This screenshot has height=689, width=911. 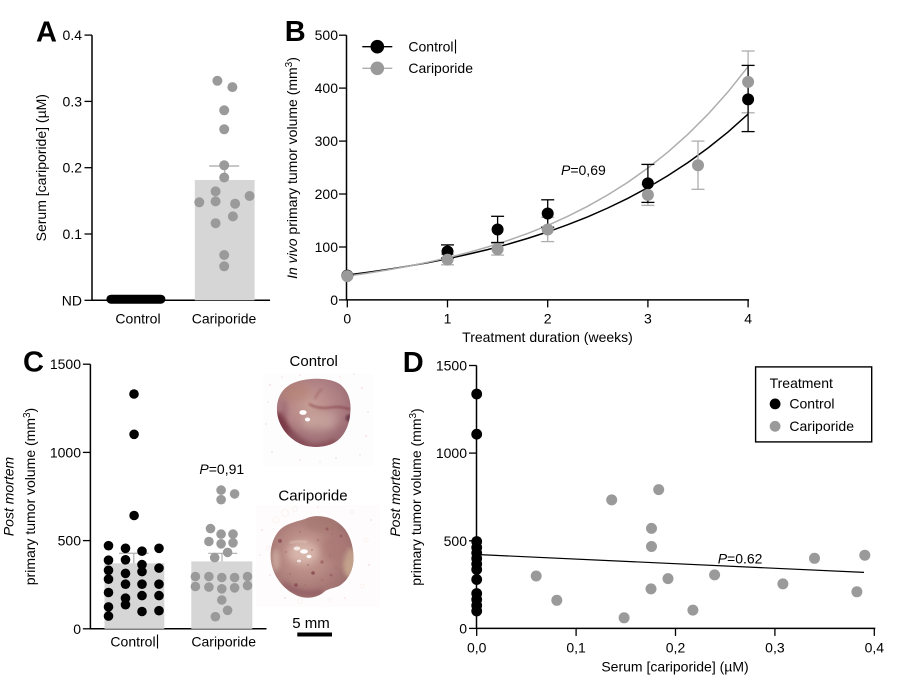 I want to click on svg-text: 0.3, so click(x=73, y=101).